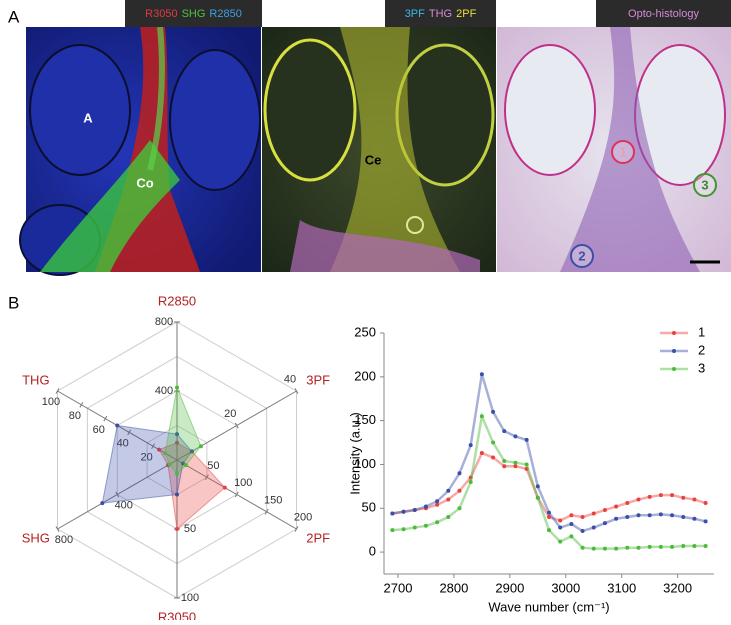 Image resolution: width=731 pixels, height=625 pixels. I want to click on annotation: Co, so click(144, 182).